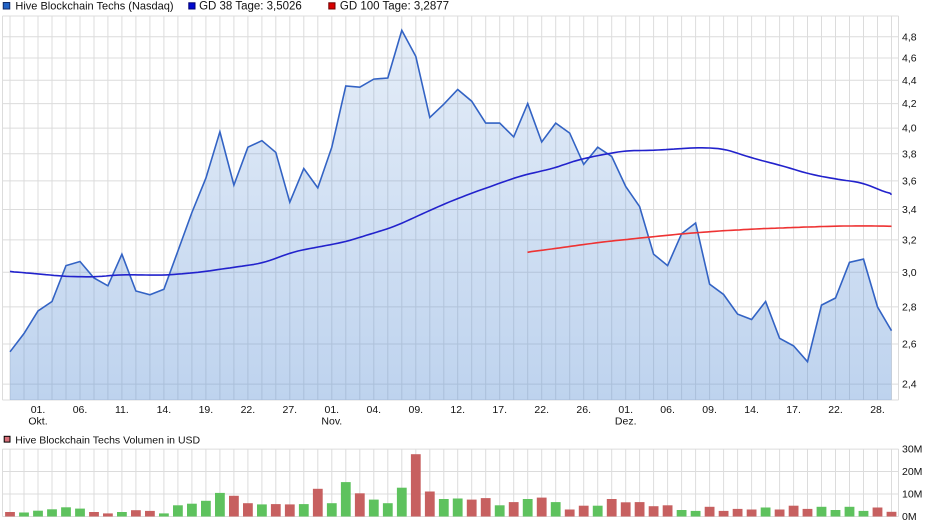 The image size is (940, 531). What do you see at coordinates (909, 154) in the screenshot?
I see `svg-text: 3,8` at bounding box center [909, 154].